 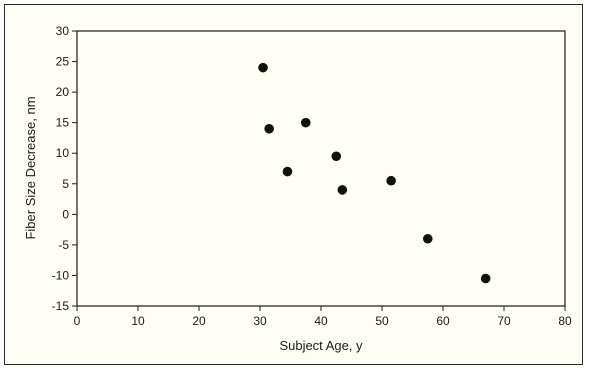 What do you see at coordinates (77, 321) in the screenshot?
I see `x-tick-label: 0` at bounding box center [77, 321].